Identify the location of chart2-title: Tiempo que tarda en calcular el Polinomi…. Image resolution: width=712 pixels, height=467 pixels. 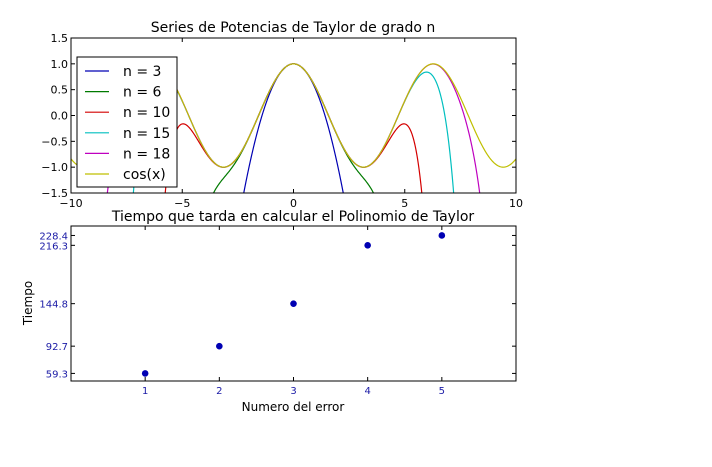
(293, 217).